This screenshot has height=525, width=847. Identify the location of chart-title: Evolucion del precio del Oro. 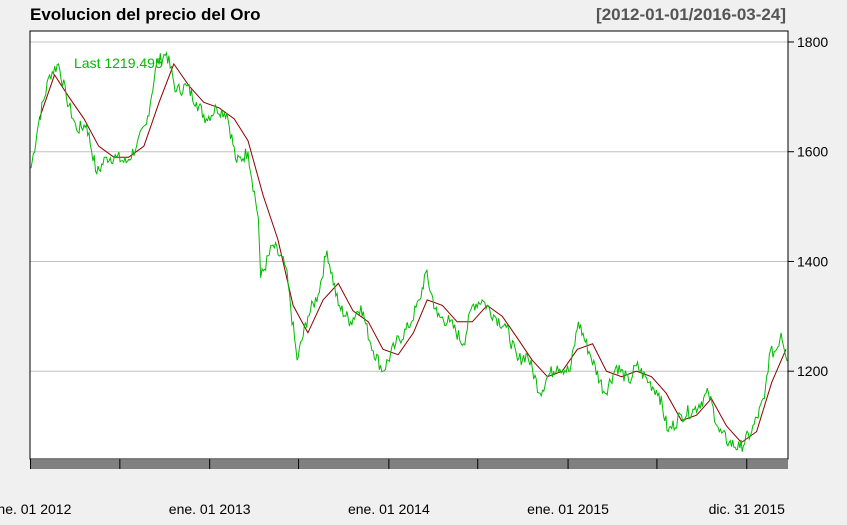
(145, 14).